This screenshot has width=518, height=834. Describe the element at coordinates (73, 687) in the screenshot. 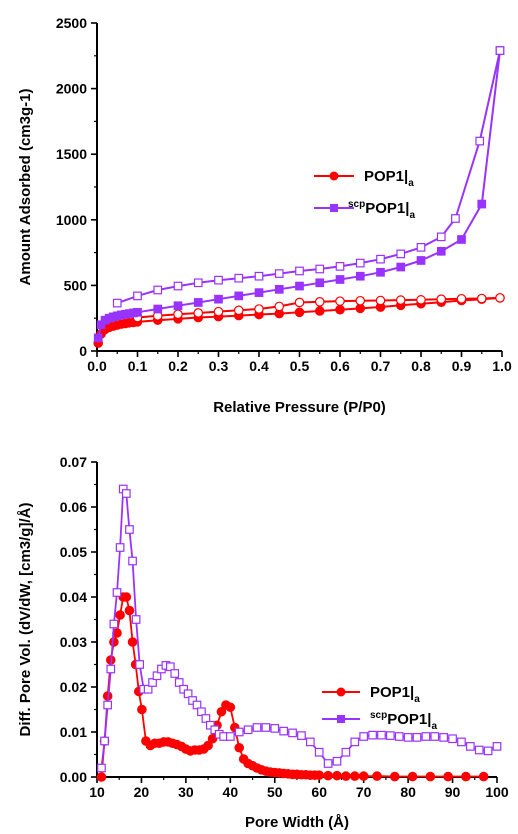

I see `y-tick-label: 0.02` at that location.